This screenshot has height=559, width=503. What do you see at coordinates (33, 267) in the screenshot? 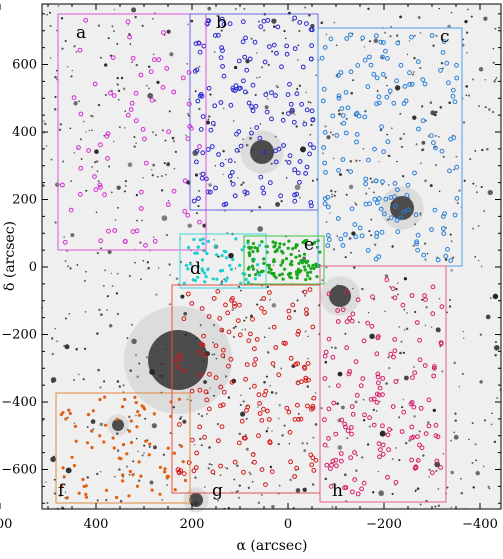
I see `y-tick-label: 0` at bounding box center [33, 267].